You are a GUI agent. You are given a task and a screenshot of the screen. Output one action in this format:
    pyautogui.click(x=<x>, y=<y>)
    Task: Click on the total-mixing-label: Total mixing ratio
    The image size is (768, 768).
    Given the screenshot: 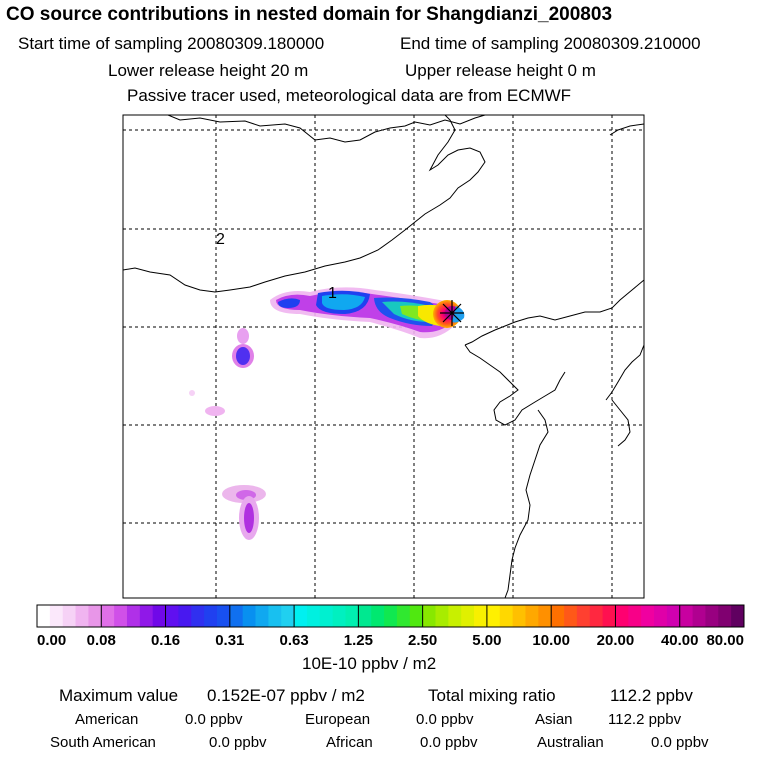 What is the action you would take?
    pyautogui.click(x=492, y=695)
    